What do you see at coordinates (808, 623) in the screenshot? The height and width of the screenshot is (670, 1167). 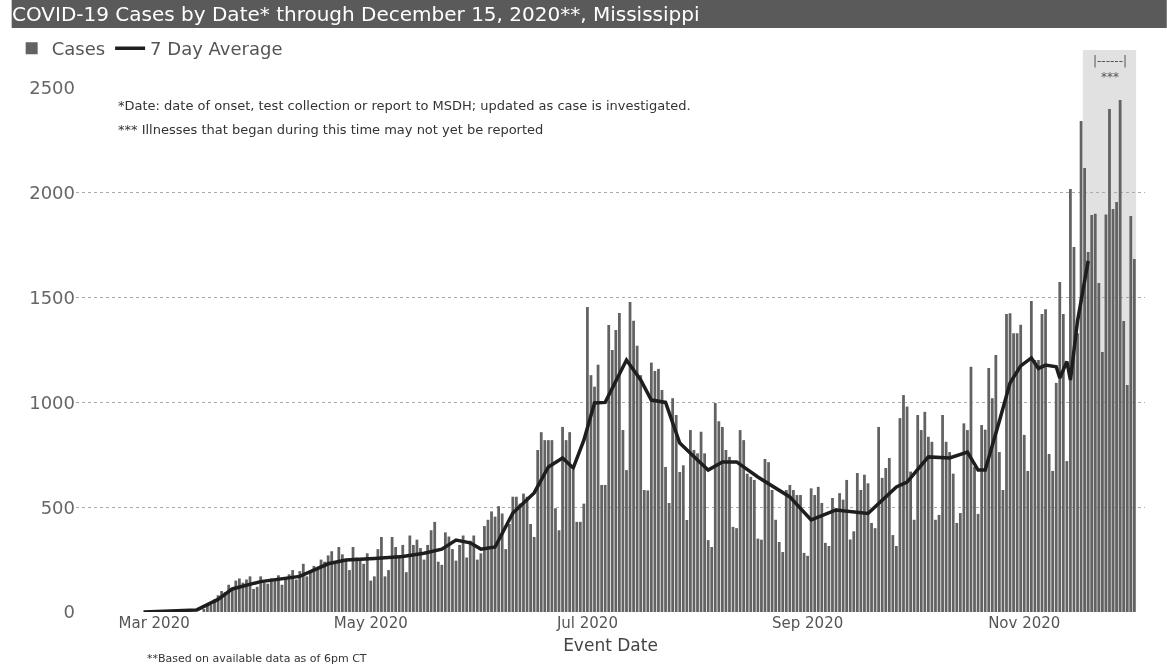 I see `x-tick-label: Sep 2020` at bounding box center [808, 623].